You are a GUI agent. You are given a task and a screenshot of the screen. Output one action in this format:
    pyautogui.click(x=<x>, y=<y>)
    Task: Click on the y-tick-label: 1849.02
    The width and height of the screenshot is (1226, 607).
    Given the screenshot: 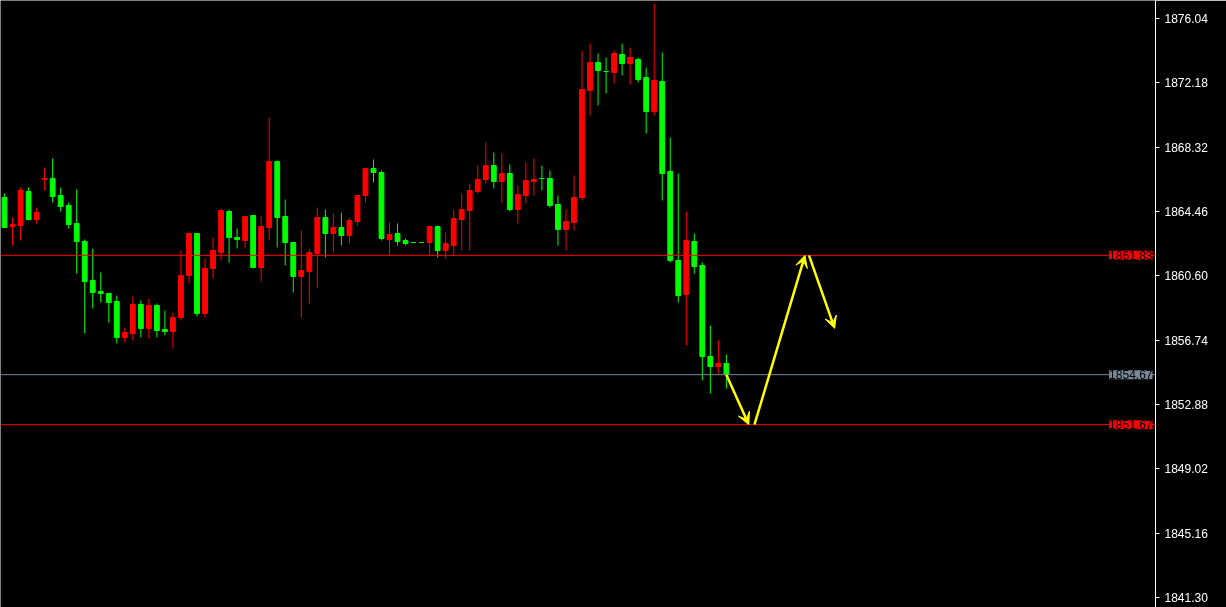 What is the action you would take?
    pyautogui.click(x=1186, y=469)
    